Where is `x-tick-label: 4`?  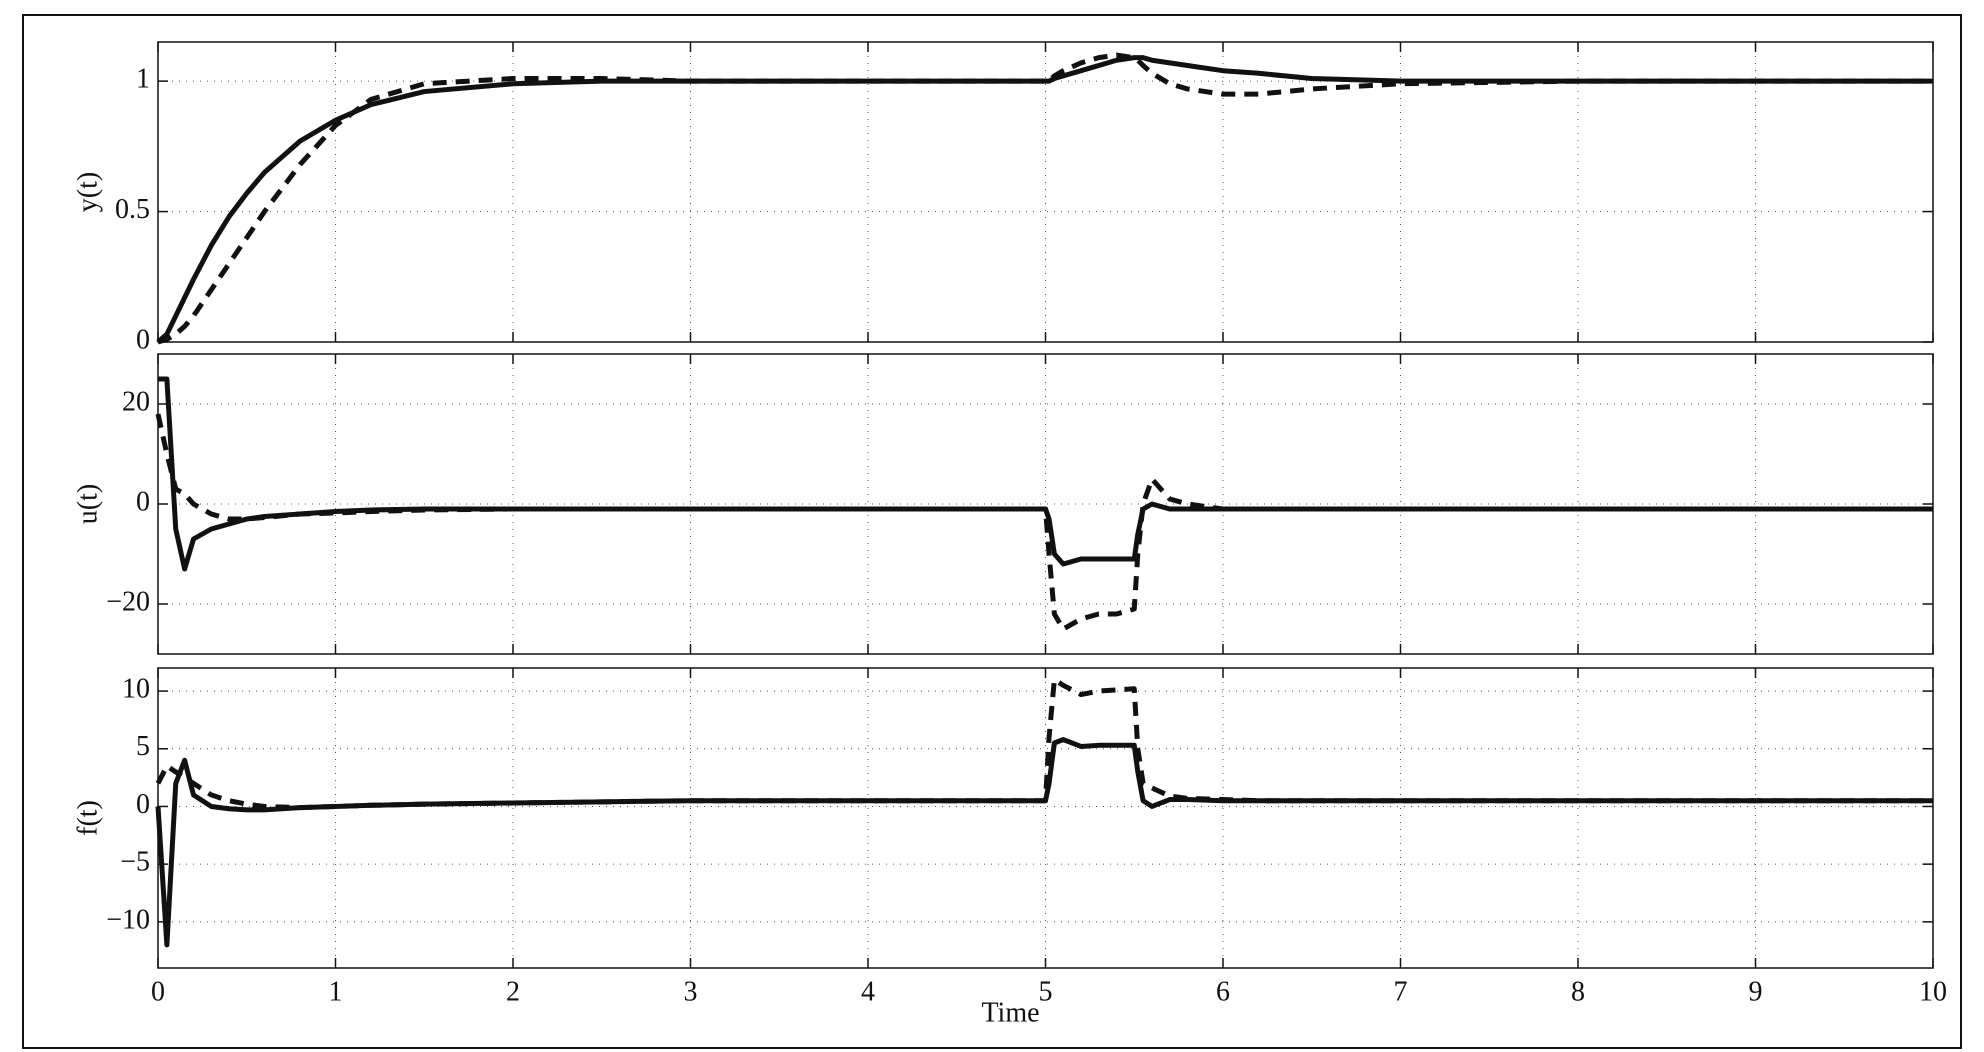
x-tick-label: 4 is located at coordinates (868, 991).